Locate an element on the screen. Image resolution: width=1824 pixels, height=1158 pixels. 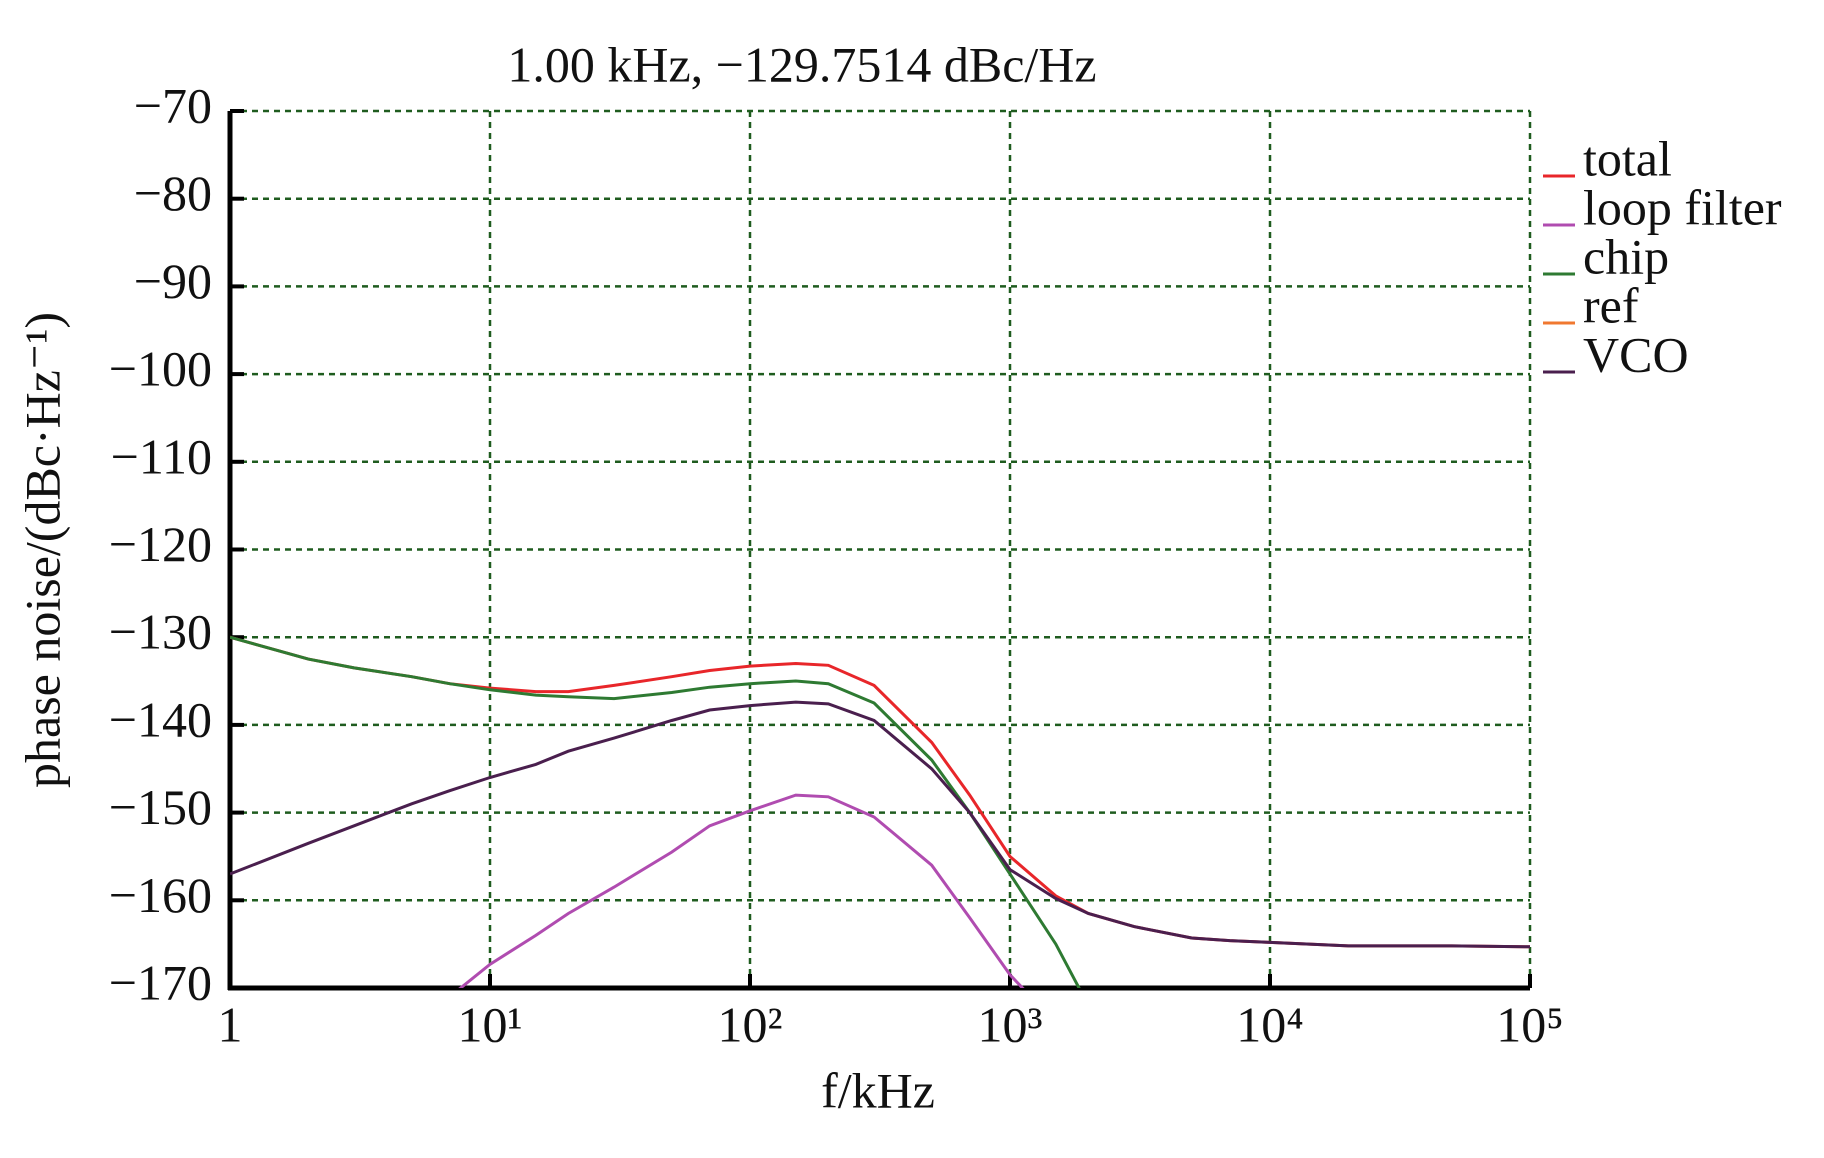
x-tick-label: 10³ is located at coordinates (1010, 1024).